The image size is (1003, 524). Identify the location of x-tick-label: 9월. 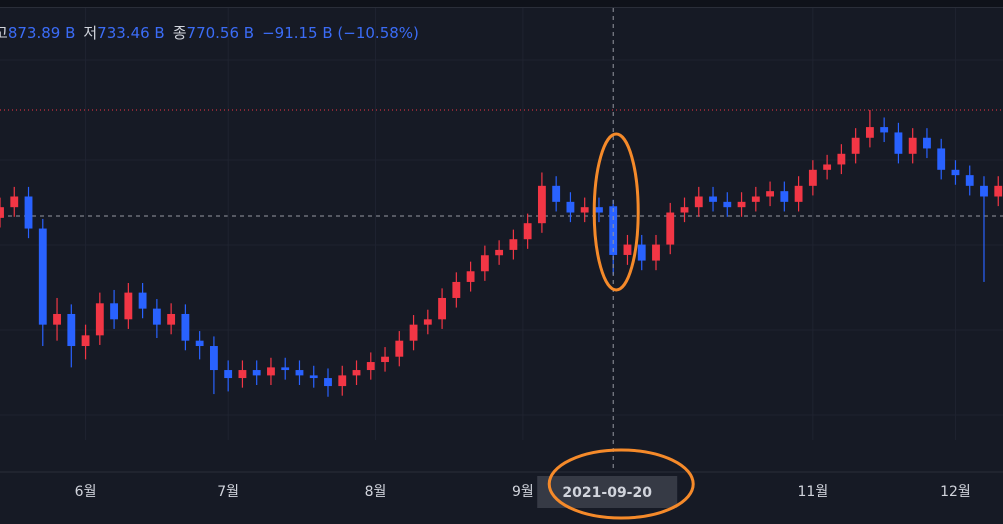
(523, 492).